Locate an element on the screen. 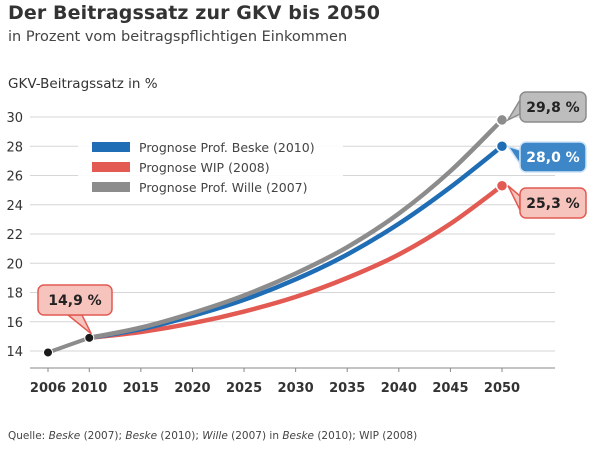 This screenshot has height=451, width=600. x-tick-label-2040: 2040 is located at coordinates (399, 388).